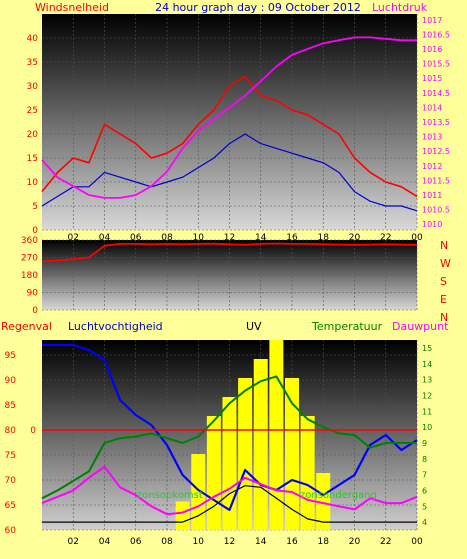 This screenshot has width=467, height=559. I want to click on x-tick-label: 08, so click(167, 238).